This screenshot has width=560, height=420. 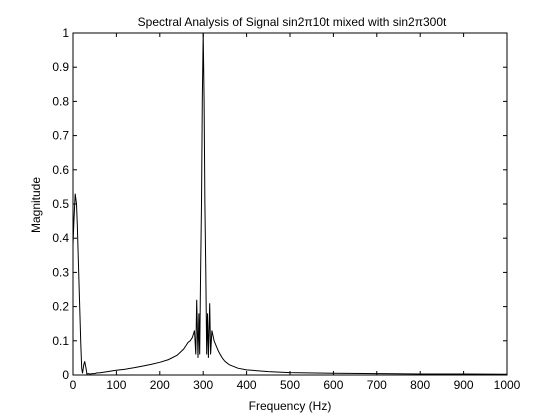 What do you see at coordinates (60, 272) in the screenshot?
I see `y-tick-label: 0.3` at bounding box center [60, 272].